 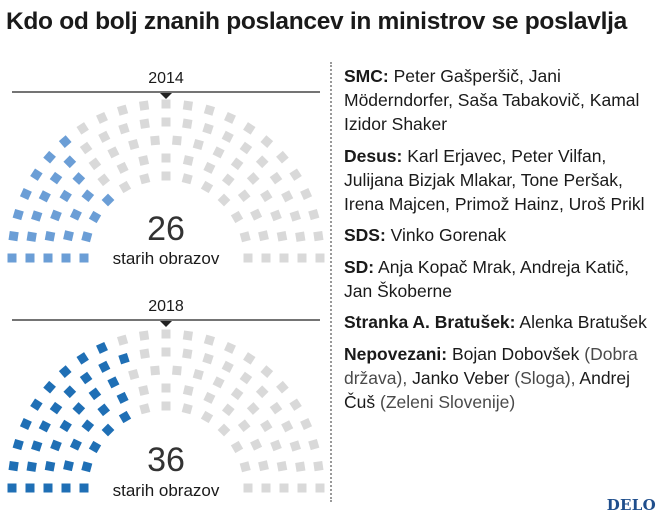 I want to click on party-label: SD:, so click(x=359, y=266).